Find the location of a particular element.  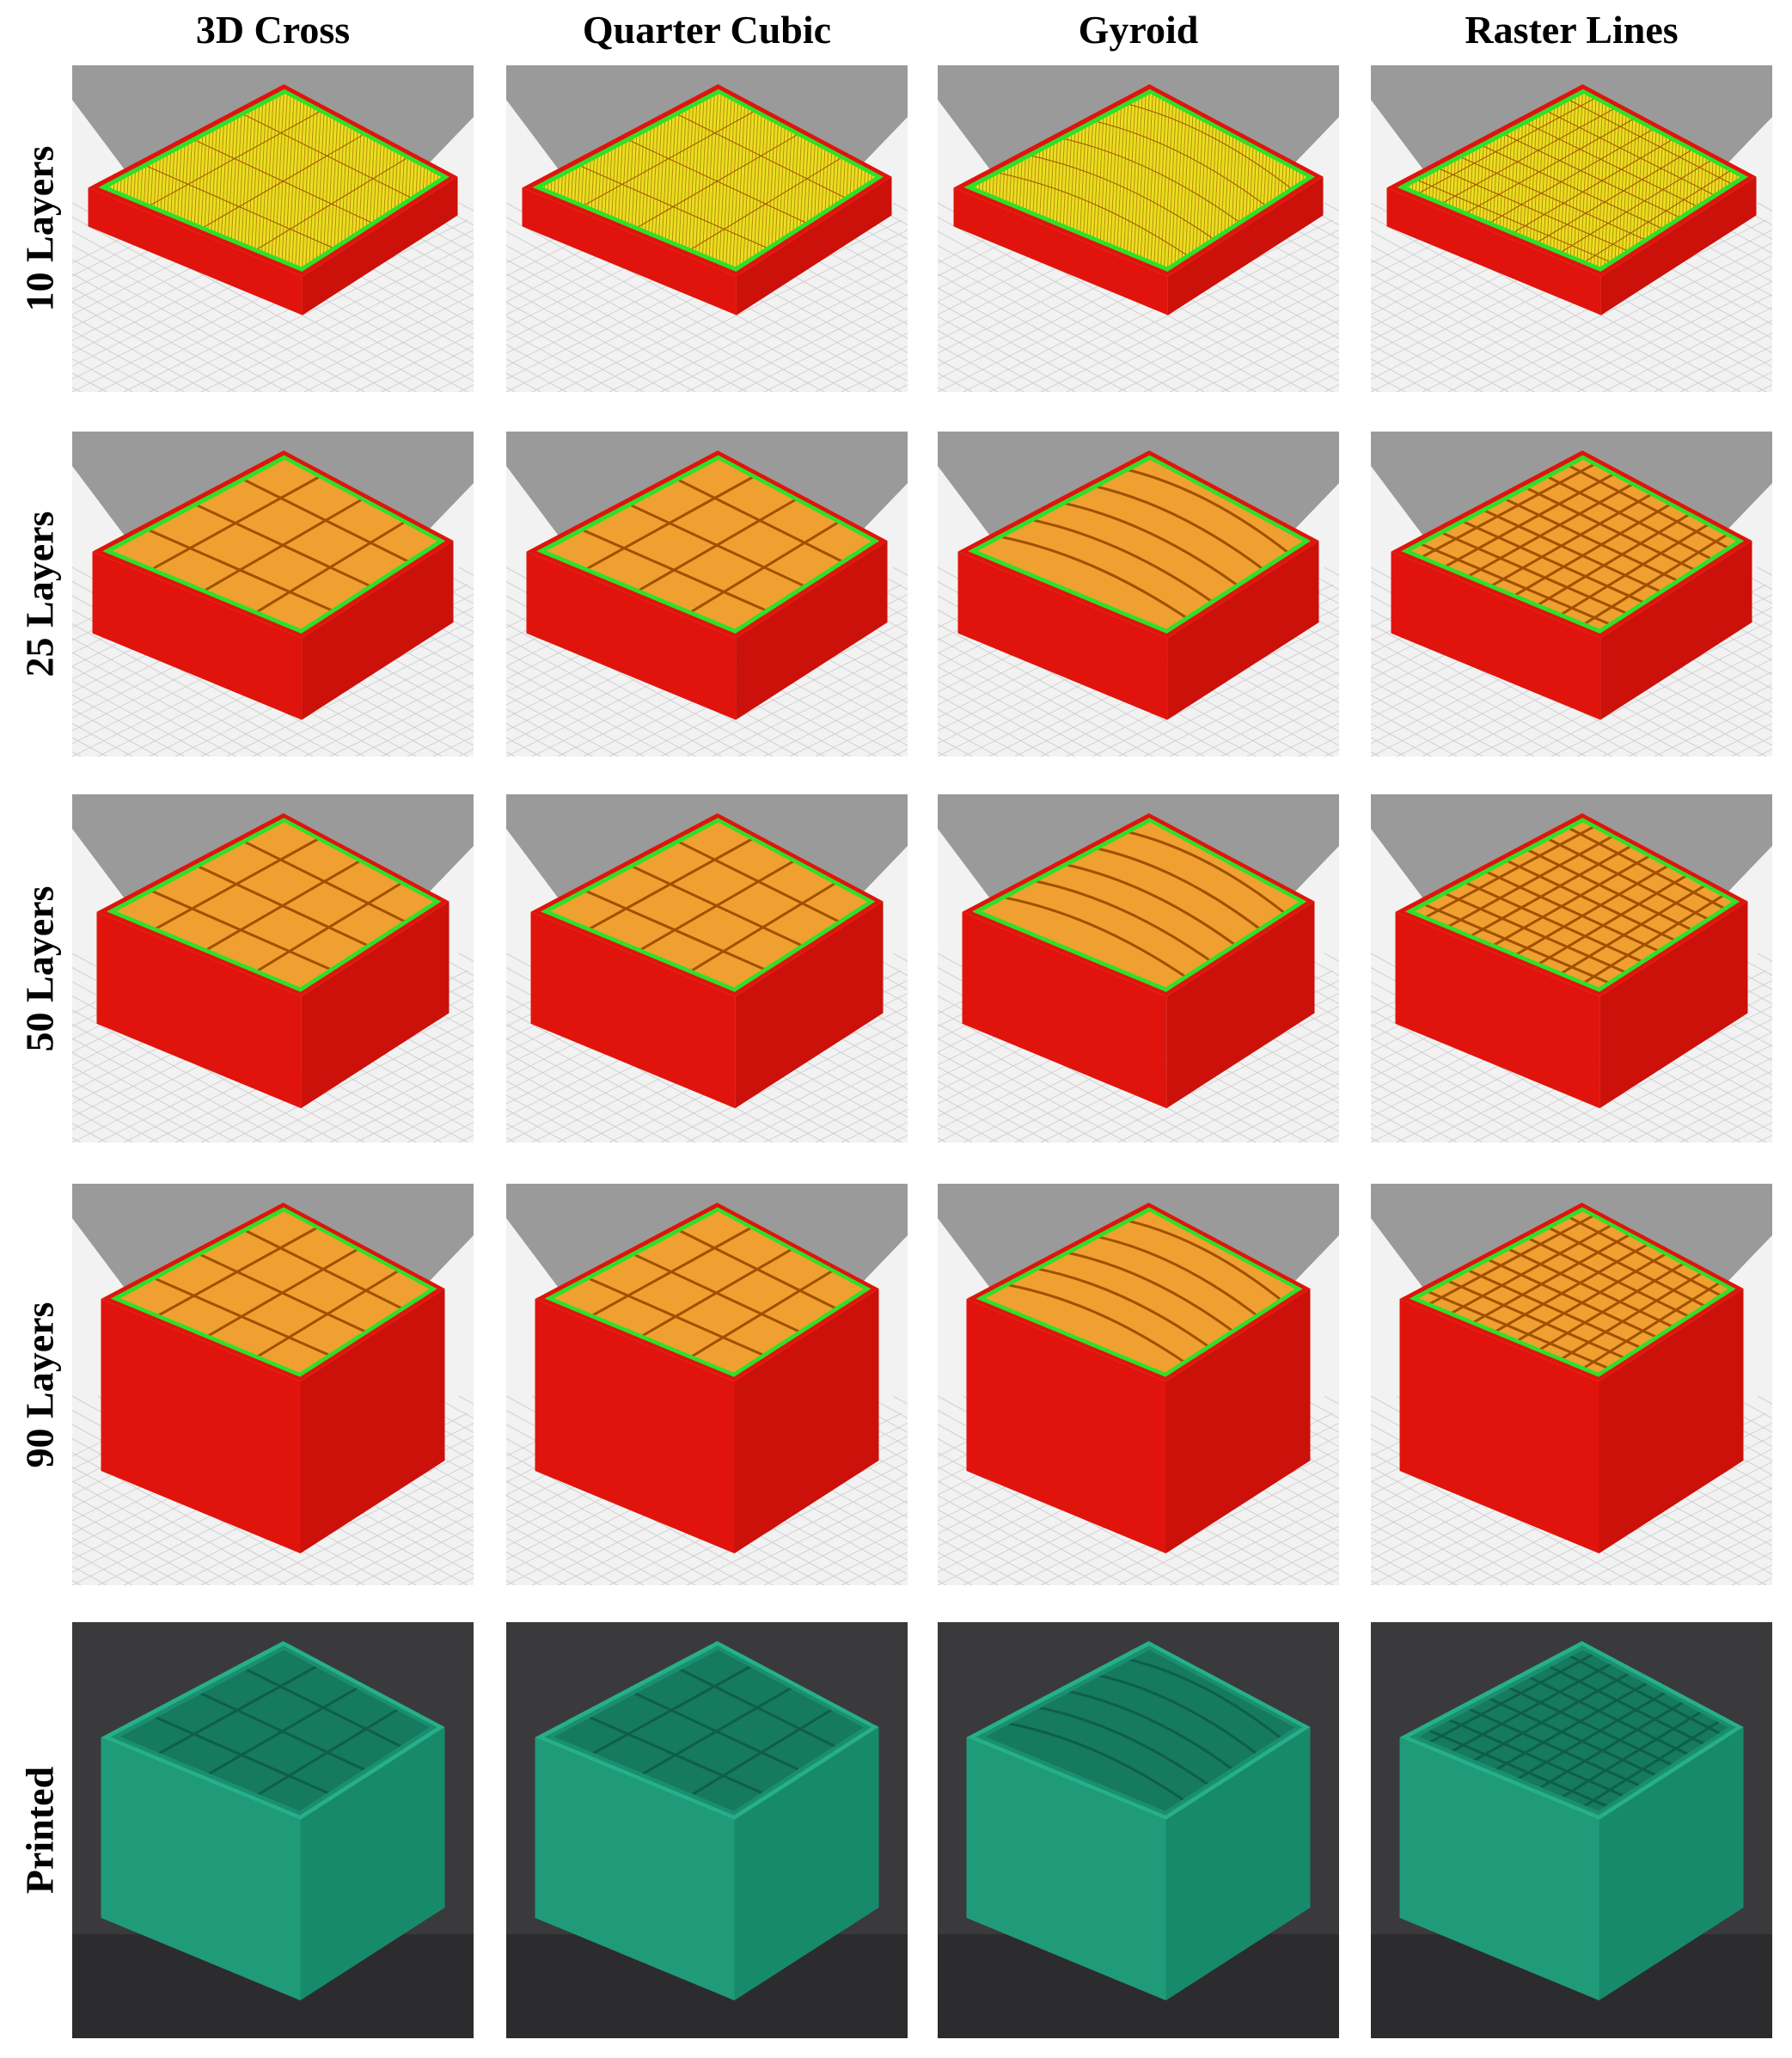

row-label: 90 Layers is located at coordinates (39, 1384).